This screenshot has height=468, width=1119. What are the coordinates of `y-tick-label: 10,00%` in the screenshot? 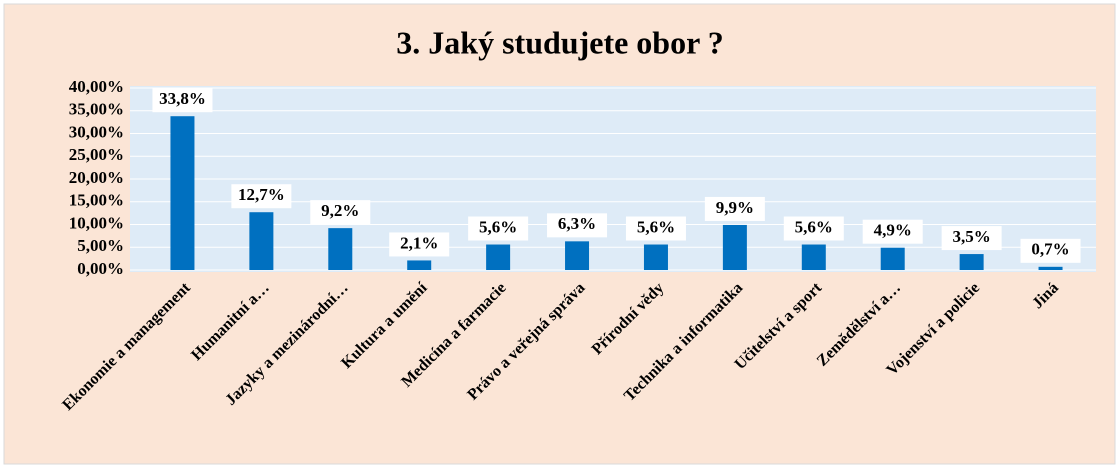 It's located at (96, 222).